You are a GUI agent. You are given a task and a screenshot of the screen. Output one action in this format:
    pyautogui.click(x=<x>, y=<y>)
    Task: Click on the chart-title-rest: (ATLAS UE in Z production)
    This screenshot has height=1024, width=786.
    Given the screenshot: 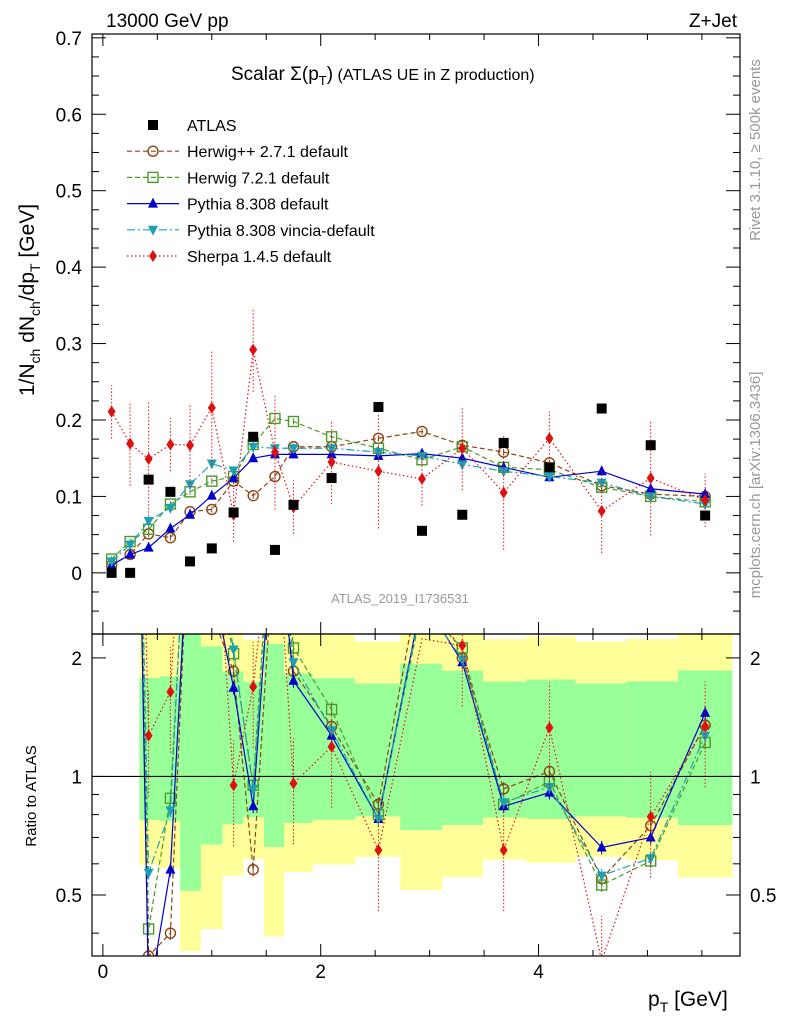 What is the action you would take?
    pyautogui.click(x=434, y=75)
    